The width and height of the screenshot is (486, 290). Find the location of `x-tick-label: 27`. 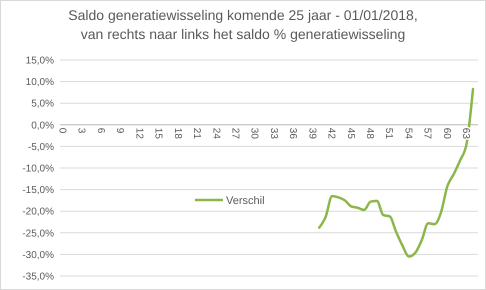

x-tick-label: 27 is located at coordinates (234, 134).